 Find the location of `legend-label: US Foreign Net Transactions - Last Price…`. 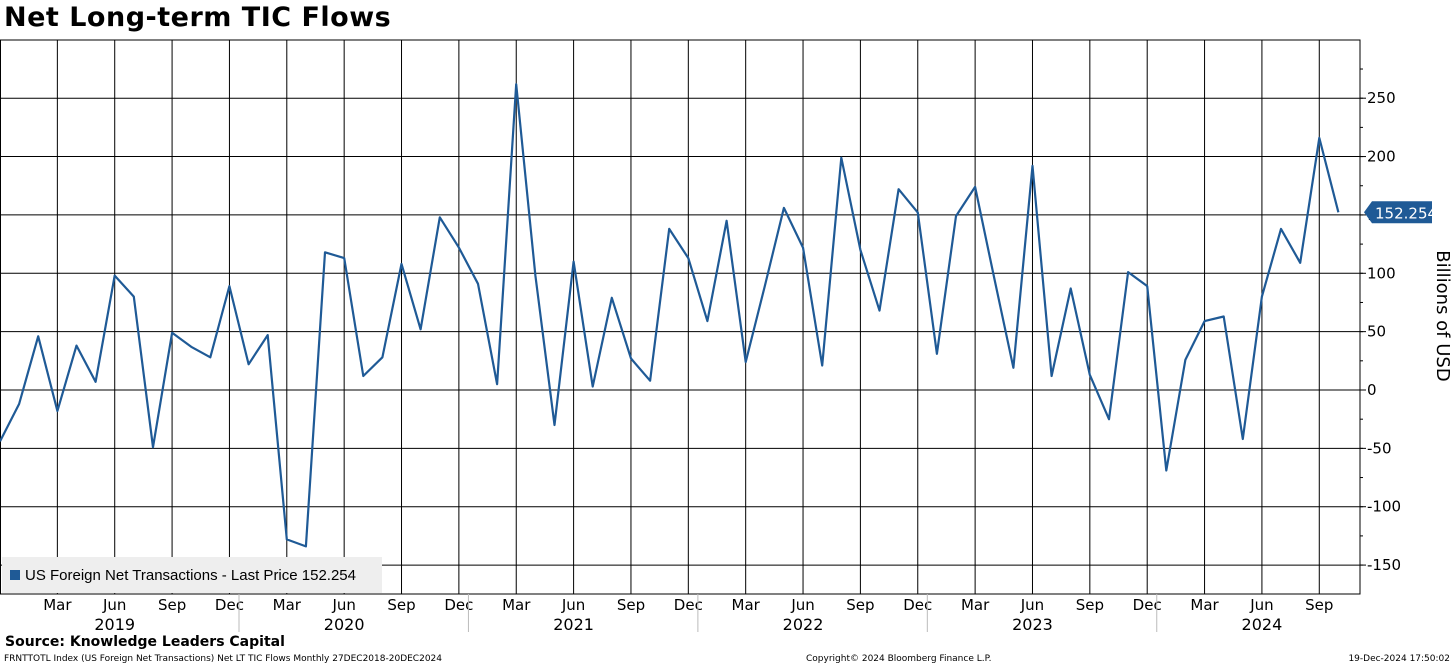

legend-label: US Foreign Net Transactions - Last Price… is located at coordinates (190, 575).